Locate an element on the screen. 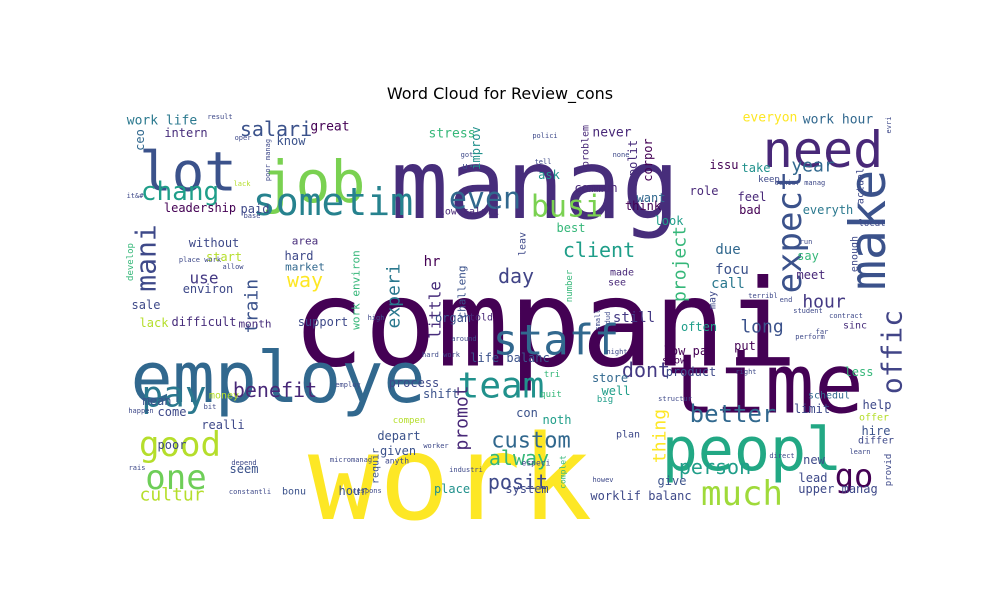 The width and height of the screenshot is (1000, 600). word-year-37: year is located at coordinates (813, 166).